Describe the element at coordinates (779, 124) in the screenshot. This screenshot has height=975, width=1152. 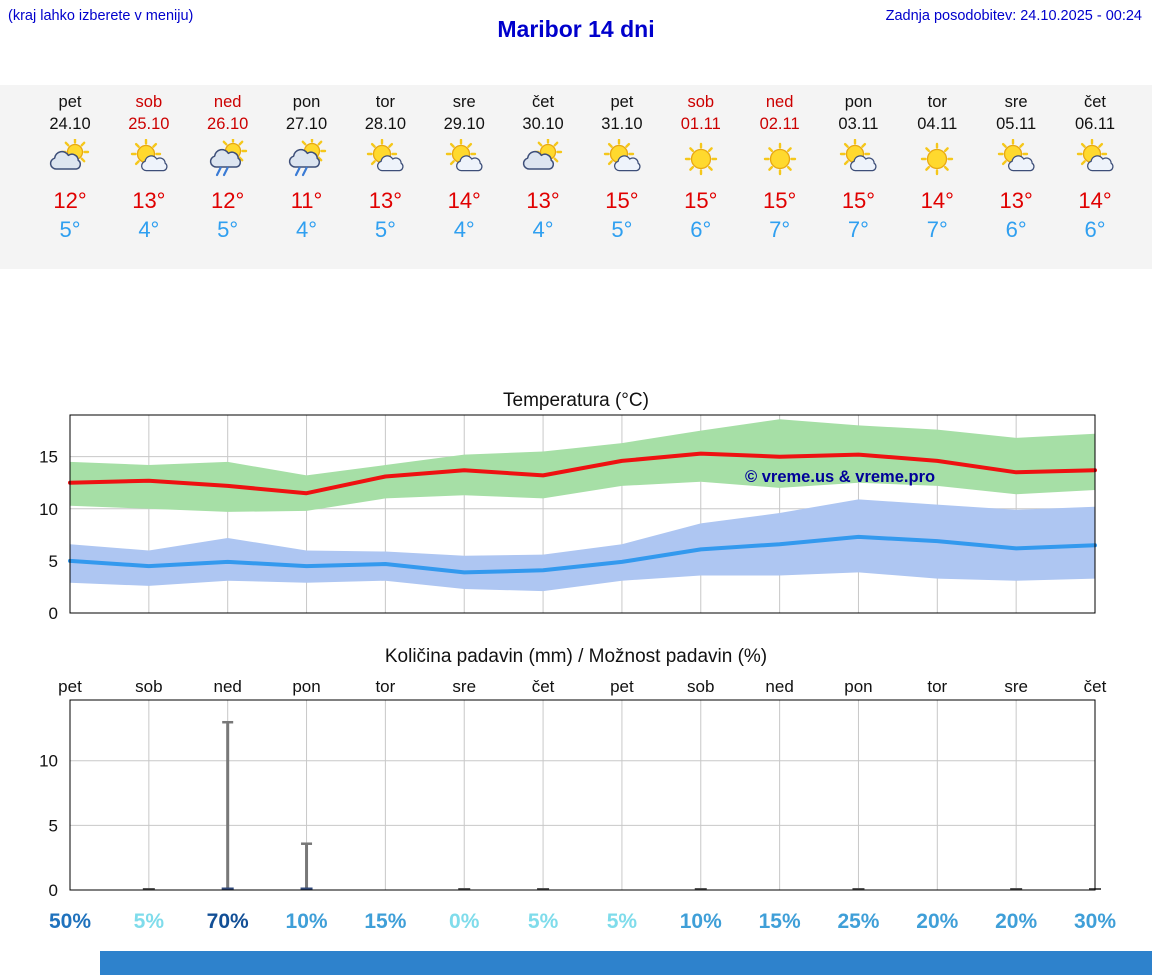
I see `date-label: 02.11` at that location.